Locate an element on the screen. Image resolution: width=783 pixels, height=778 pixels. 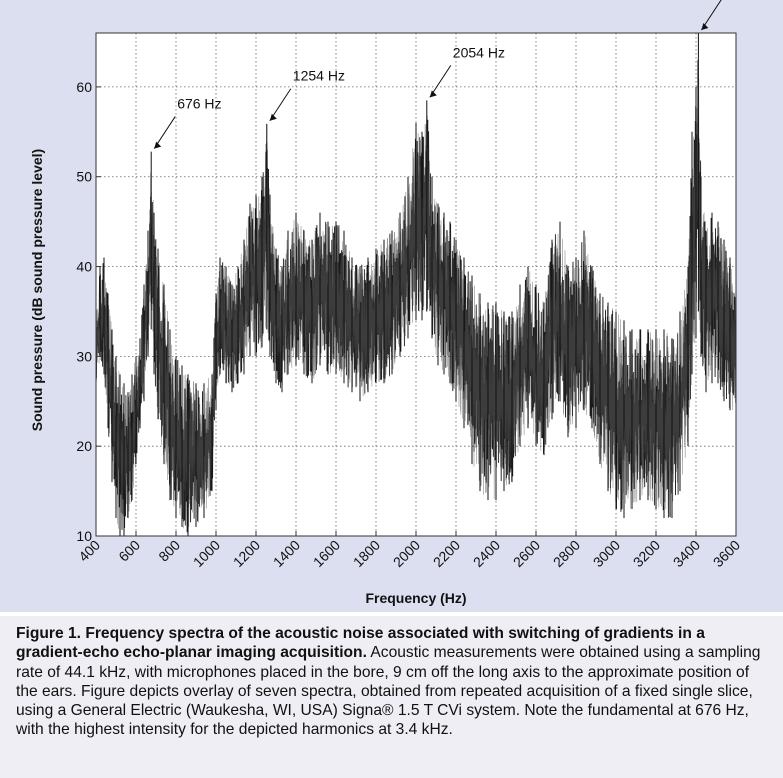
y-tick-label: 30 is located at coordinates (84, 356).